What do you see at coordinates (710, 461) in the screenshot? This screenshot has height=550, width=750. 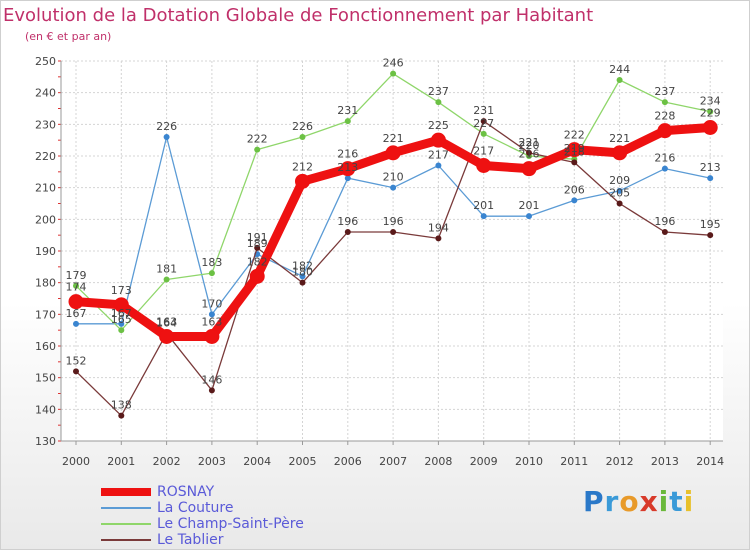 I see `x-tick-label: 2014` at bounding box center [710, 461].